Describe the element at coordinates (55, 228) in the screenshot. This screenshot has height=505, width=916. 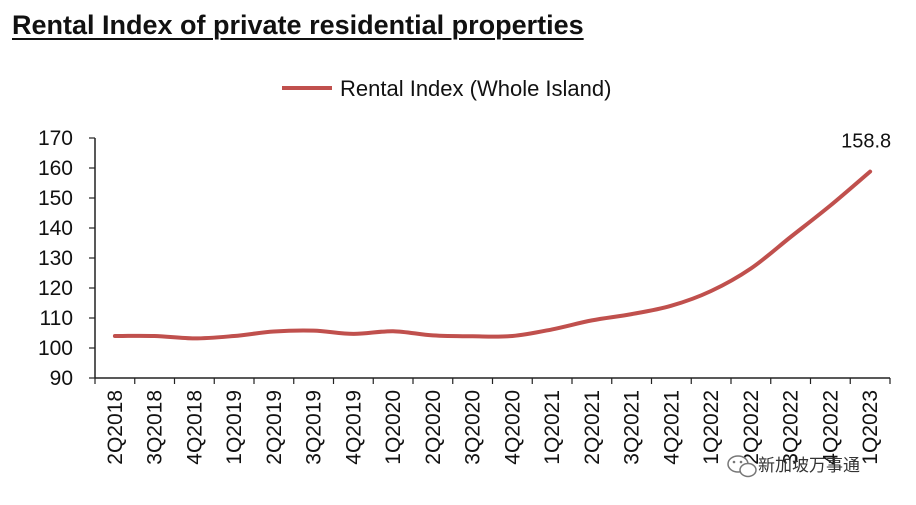
I see `y-tick-label: 140` at that location.